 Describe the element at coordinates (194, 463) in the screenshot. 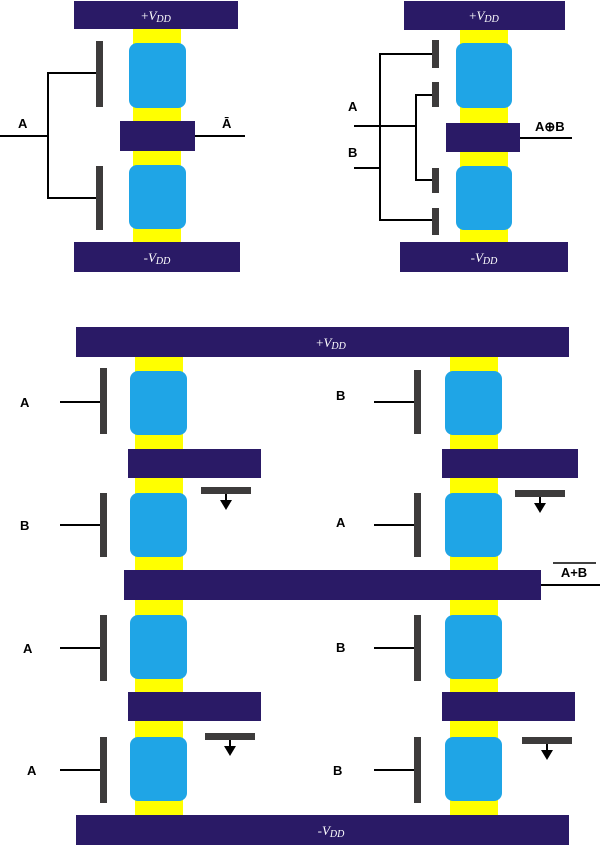

I see `node-left-upper` at that location.